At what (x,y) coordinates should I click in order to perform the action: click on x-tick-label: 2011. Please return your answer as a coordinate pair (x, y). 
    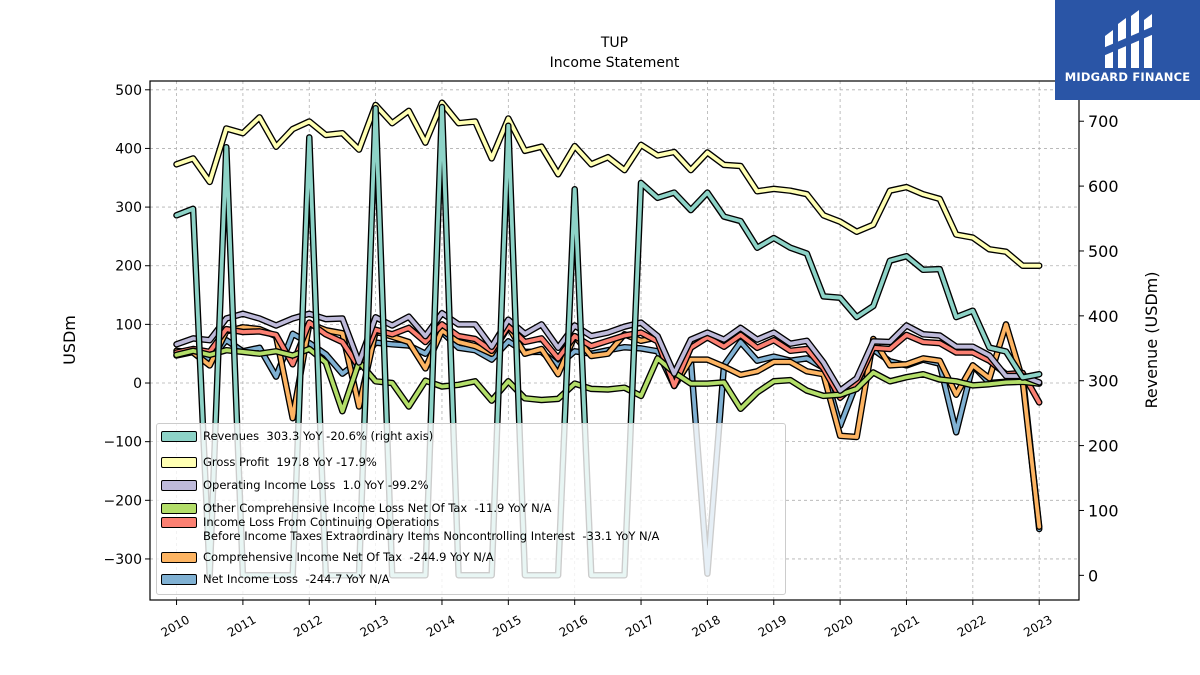
    Looking at the image, I should click on (241, 625).